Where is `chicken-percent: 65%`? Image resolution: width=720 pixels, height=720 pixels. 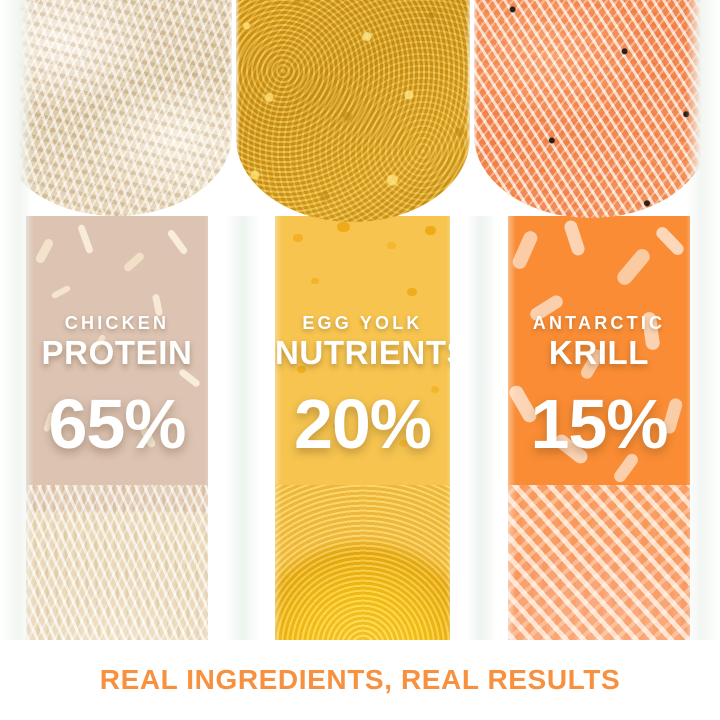
chicken-percent: 65% is located at coordinates (117, 423).